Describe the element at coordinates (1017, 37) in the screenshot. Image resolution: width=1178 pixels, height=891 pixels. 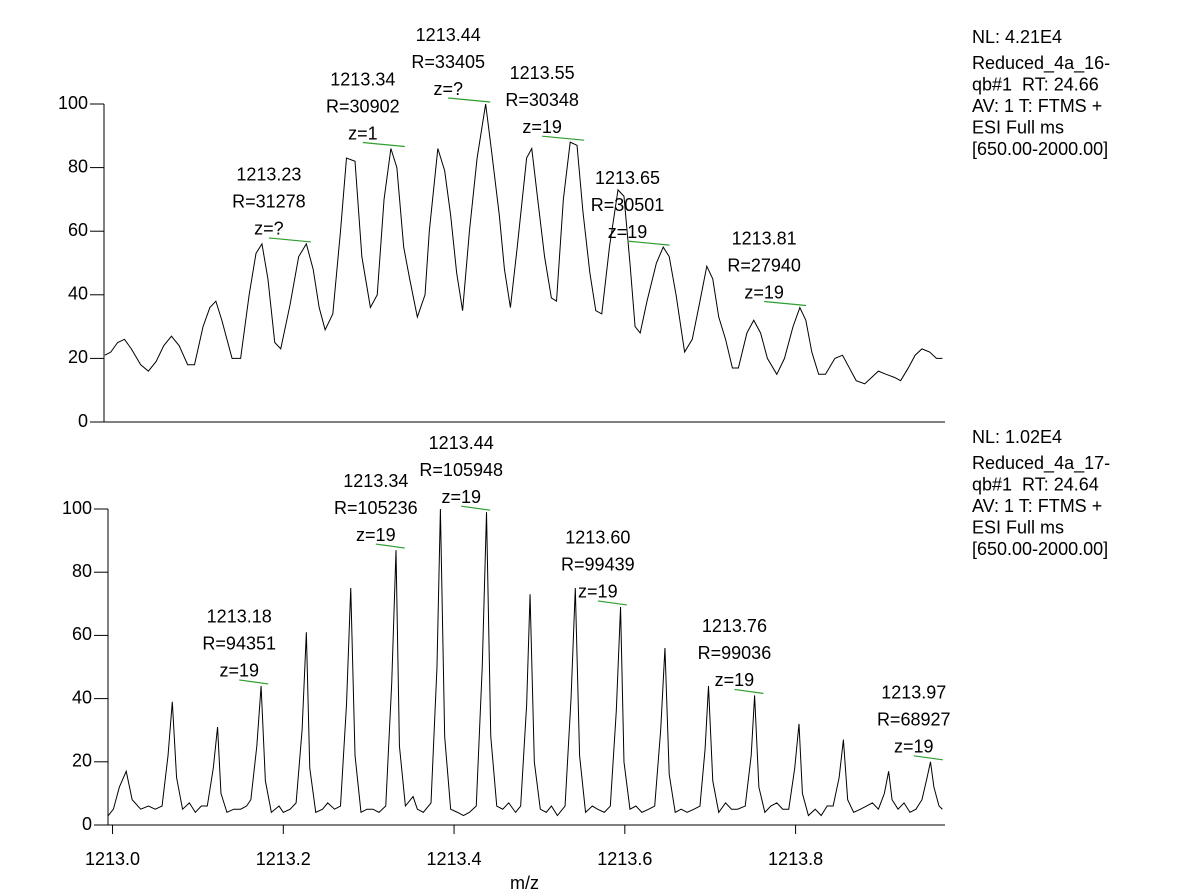
I see `scan-info: NL: 4.21E4` at that location.